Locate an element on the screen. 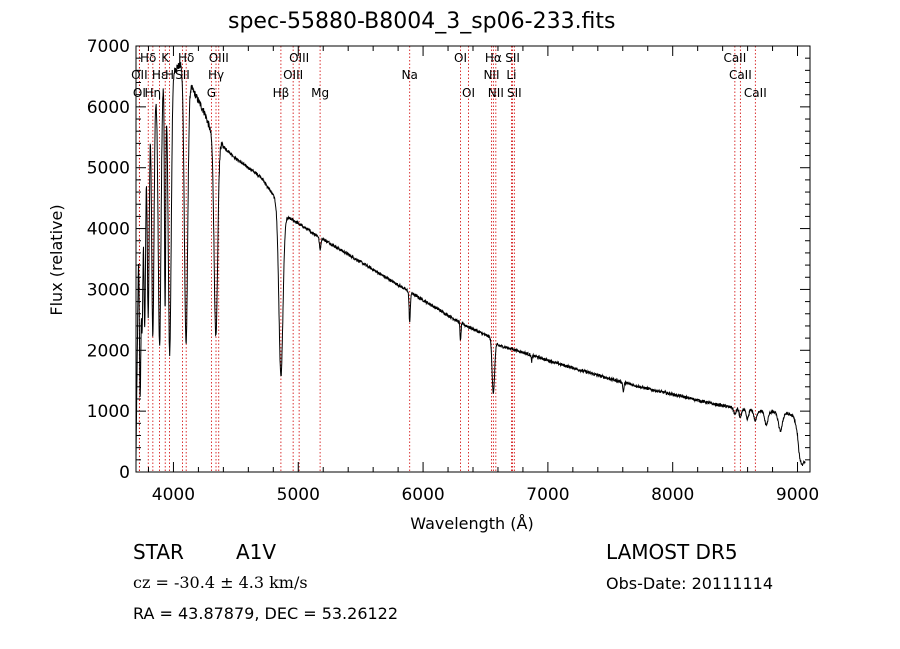 Image resolution: width=900 pixels, height=649 pixels. x-tick-label: 4000 is located at coordinates (173, 495).